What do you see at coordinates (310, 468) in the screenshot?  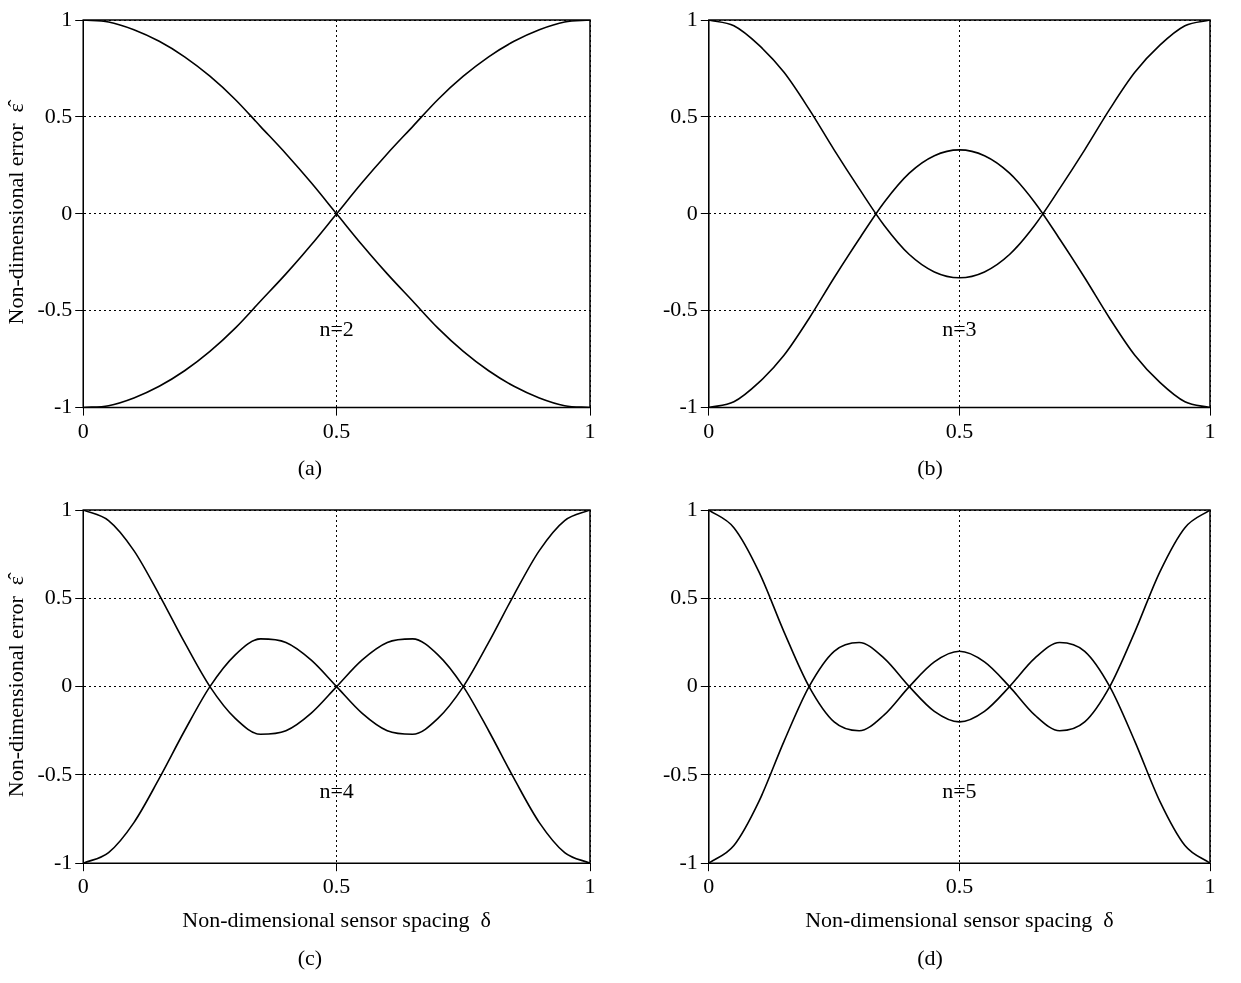 I see `text: (a)` at bounding box center [310, 468].